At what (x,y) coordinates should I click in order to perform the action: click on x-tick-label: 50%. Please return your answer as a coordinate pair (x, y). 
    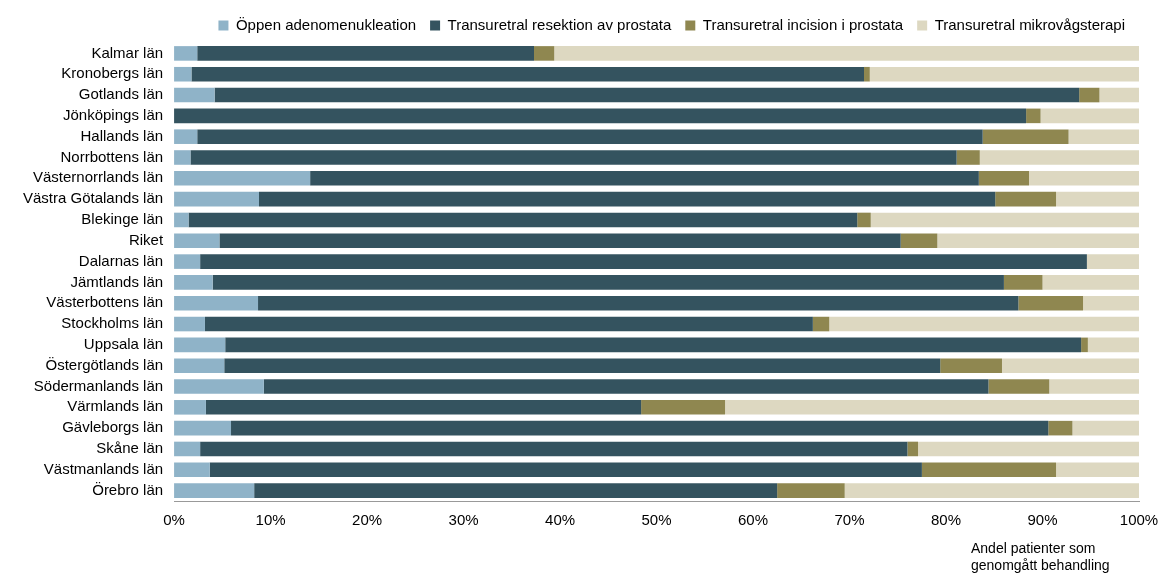
    Looking at the image, I should click on (656, 520).